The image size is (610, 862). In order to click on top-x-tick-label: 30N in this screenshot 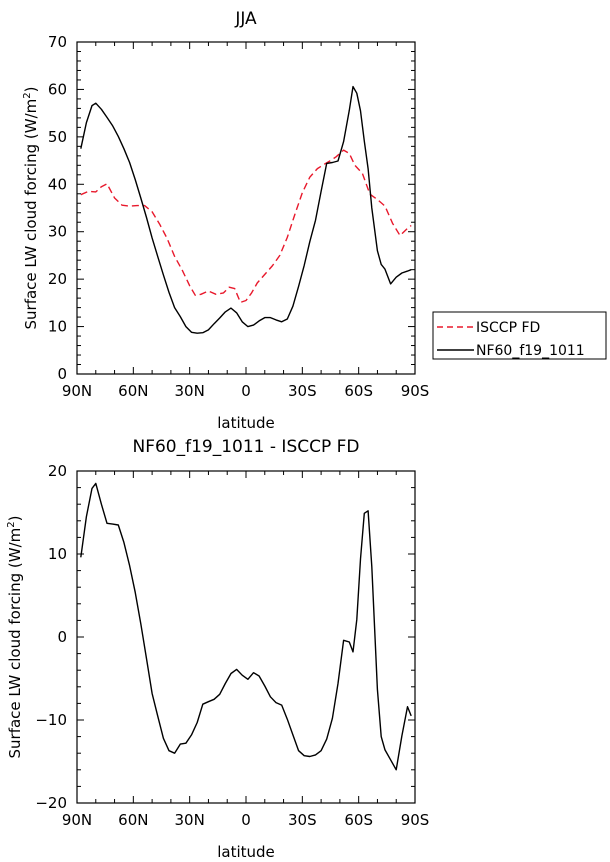, I will do `click(190, 391)`.